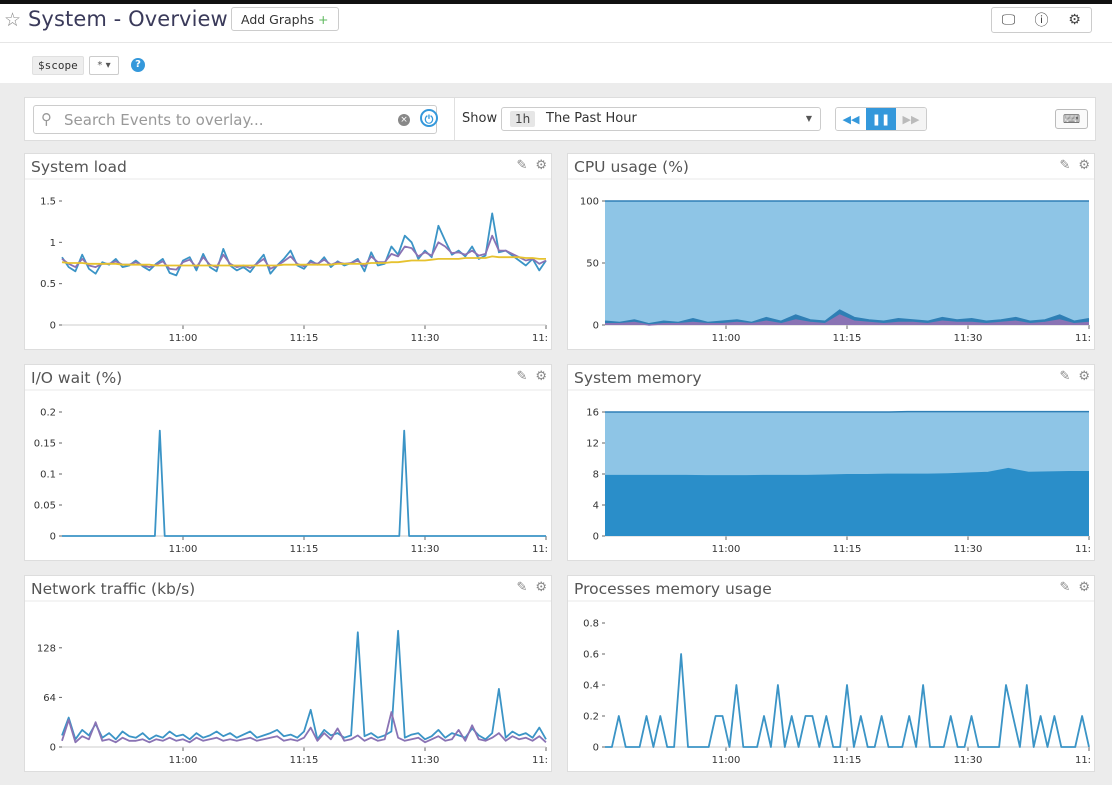  What do you see at coordinates (911, 119) in the screenshot?
I see `forward-icon: ▶▶` at bounding box center [911, 119].